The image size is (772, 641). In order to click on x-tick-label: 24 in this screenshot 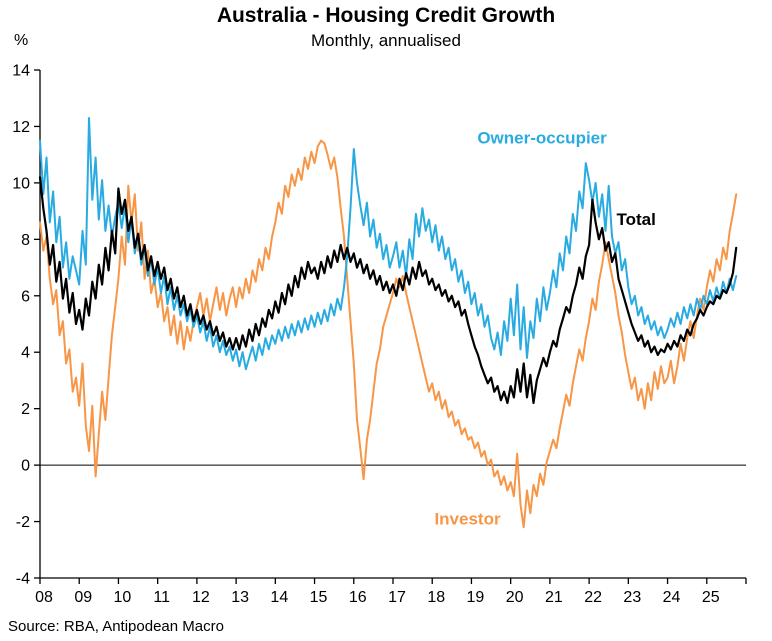, I will do `click(672, 597)`.